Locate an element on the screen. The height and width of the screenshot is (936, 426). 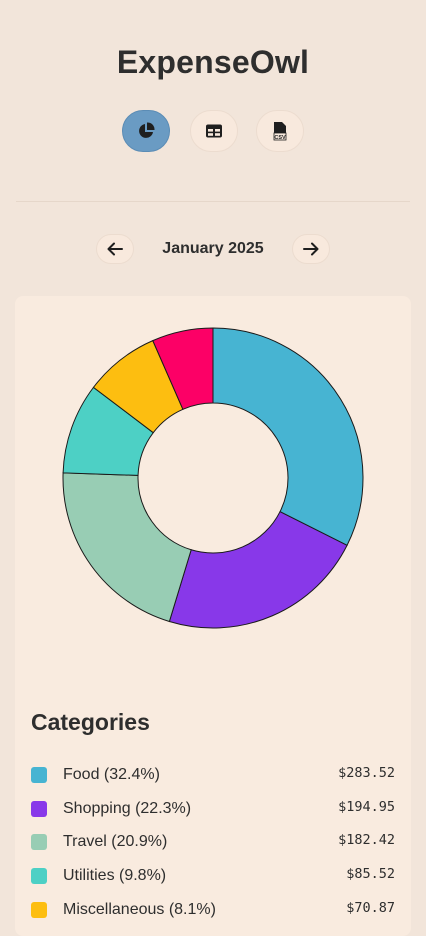
categories-title: Categories is located at coordinates (90, 722).